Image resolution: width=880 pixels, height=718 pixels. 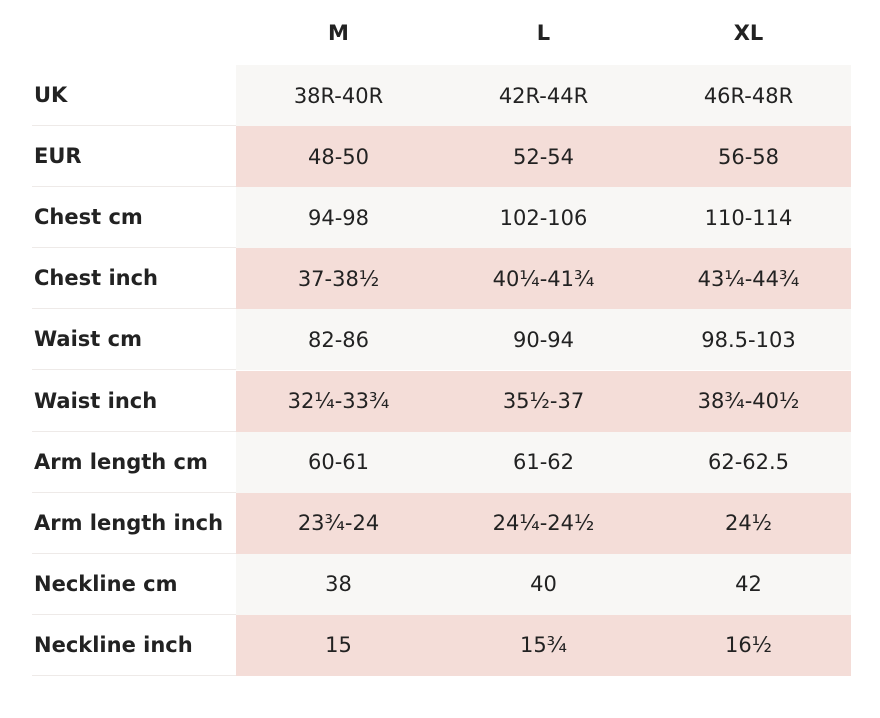 What do you see at coordinates (134, 157) in the screenshot?
I see `row-label: EUR` at bounding box center [134, 157].